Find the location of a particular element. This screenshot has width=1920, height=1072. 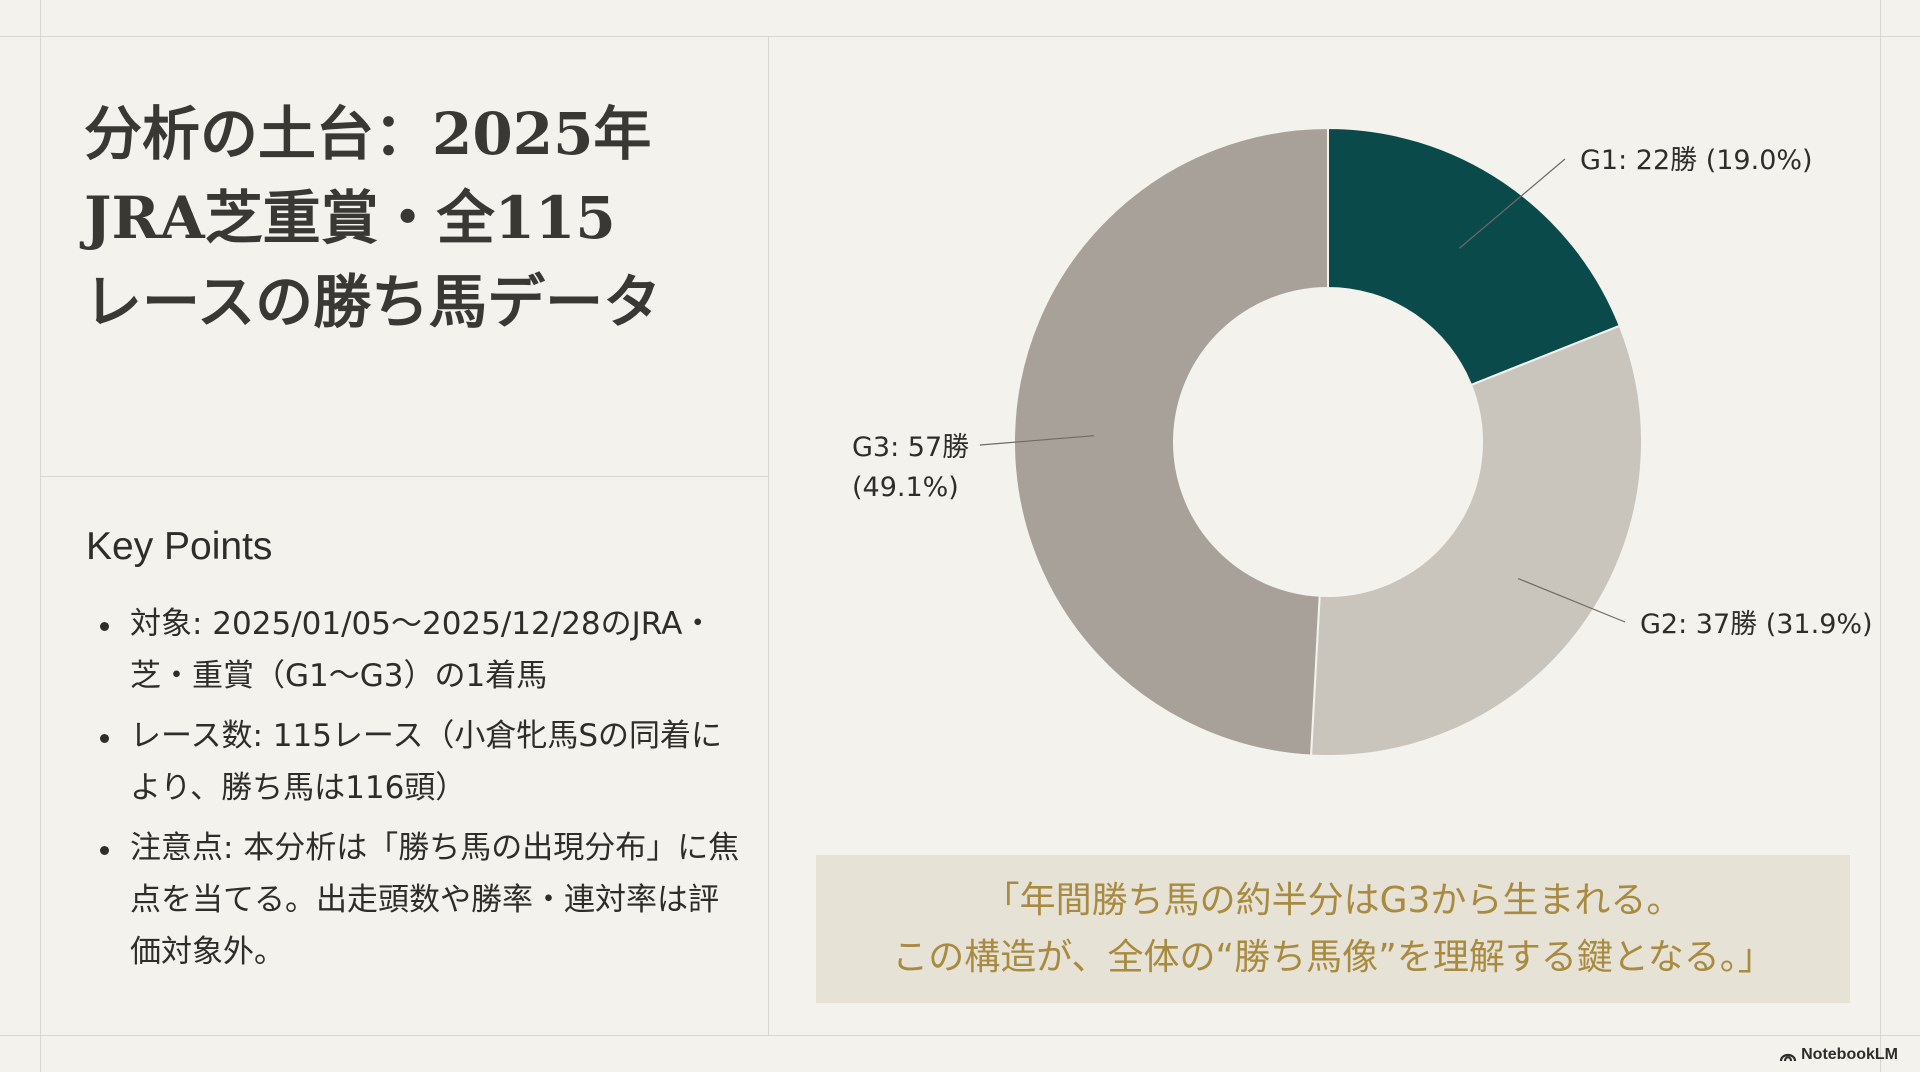

title-line-2: JRA芝重賞・全115 is located at coordinates (350, 218).